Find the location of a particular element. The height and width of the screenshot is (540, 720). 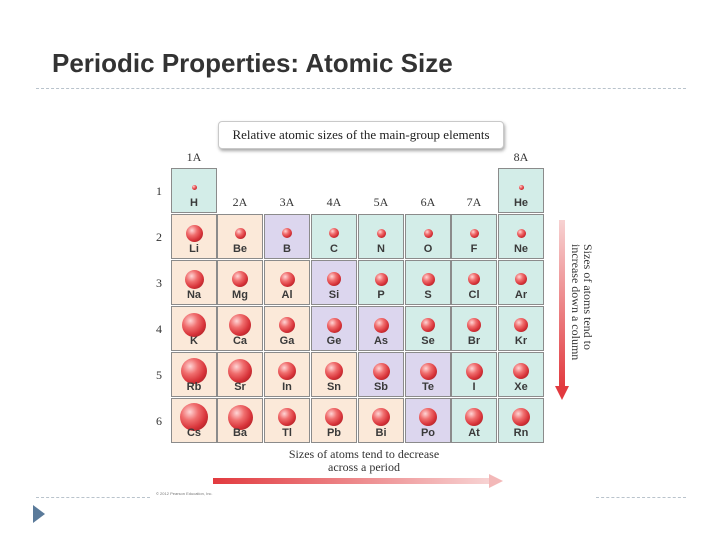

group-label: 5A is located at coordinates (381, 202).